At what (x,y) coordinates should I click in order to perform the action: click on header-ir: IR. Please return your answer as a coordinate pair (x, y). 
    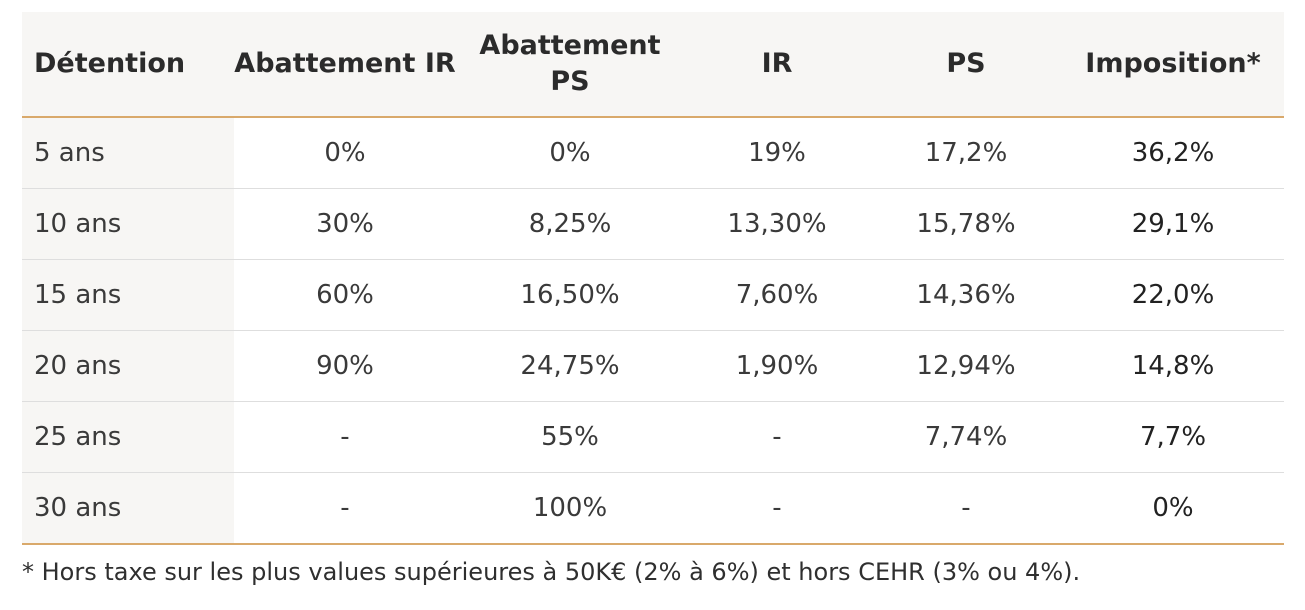
    Looking at the image, I should click on (777, 65).